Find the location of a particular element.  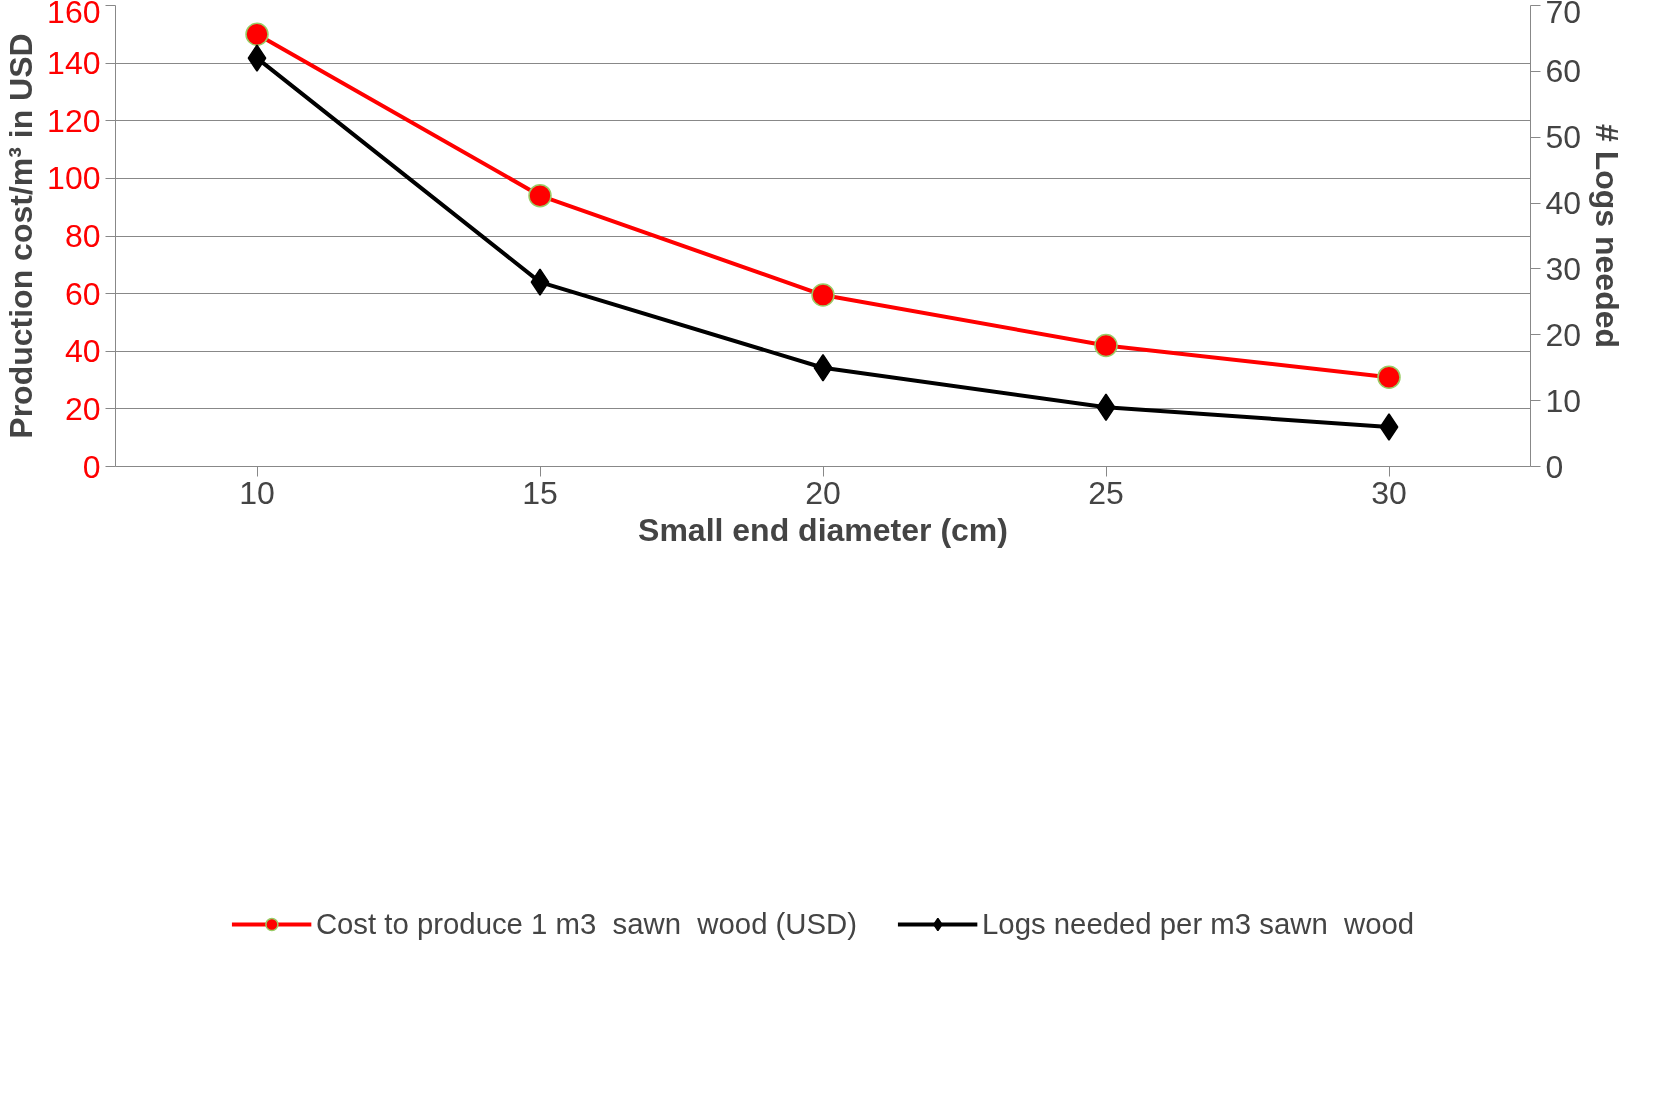

y-tick-label: 100 is located at coordinates (74, 178).